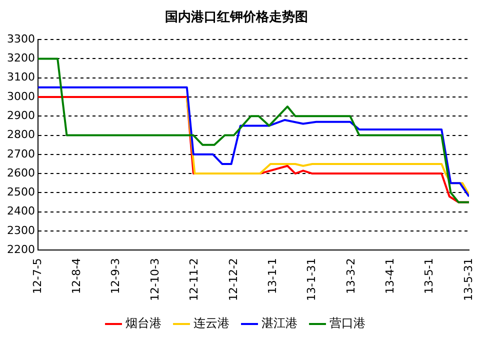 This screenshot has width=491, height=342. What do you see at coordinates (155, 280) in the screenshot?
I see `x-tick-label: 12-10-3` at bounding box center [155, 280].